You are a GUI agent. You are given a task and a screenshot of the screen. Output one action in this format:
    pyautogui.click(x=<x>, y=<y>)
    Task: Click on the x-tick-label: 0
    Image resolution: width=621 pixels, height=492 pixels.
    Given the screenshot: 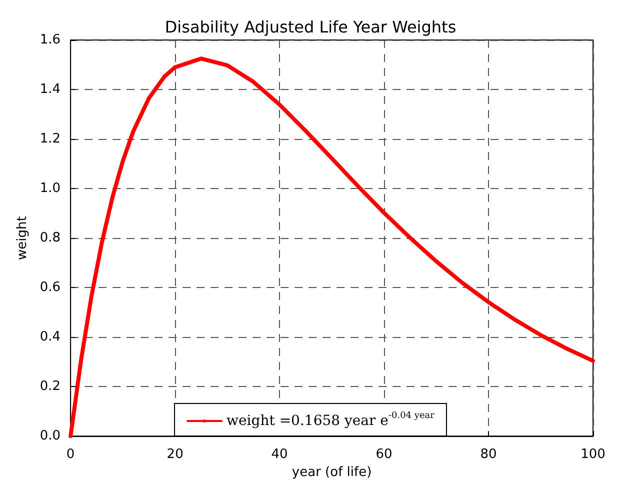 What is the action you would take?
    pyautogui.click(x=70, y=454)
    